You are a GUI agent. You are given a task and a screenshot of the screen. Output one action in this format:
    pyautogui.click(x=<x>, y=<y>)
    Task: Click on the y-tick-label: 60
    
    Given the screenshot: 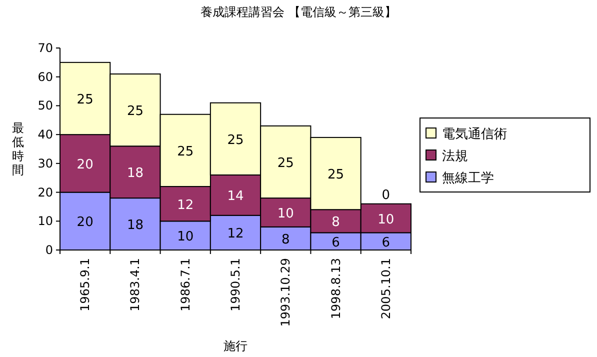 What is the action you would take?
    pyautogui.click(x=45, y=77)
    